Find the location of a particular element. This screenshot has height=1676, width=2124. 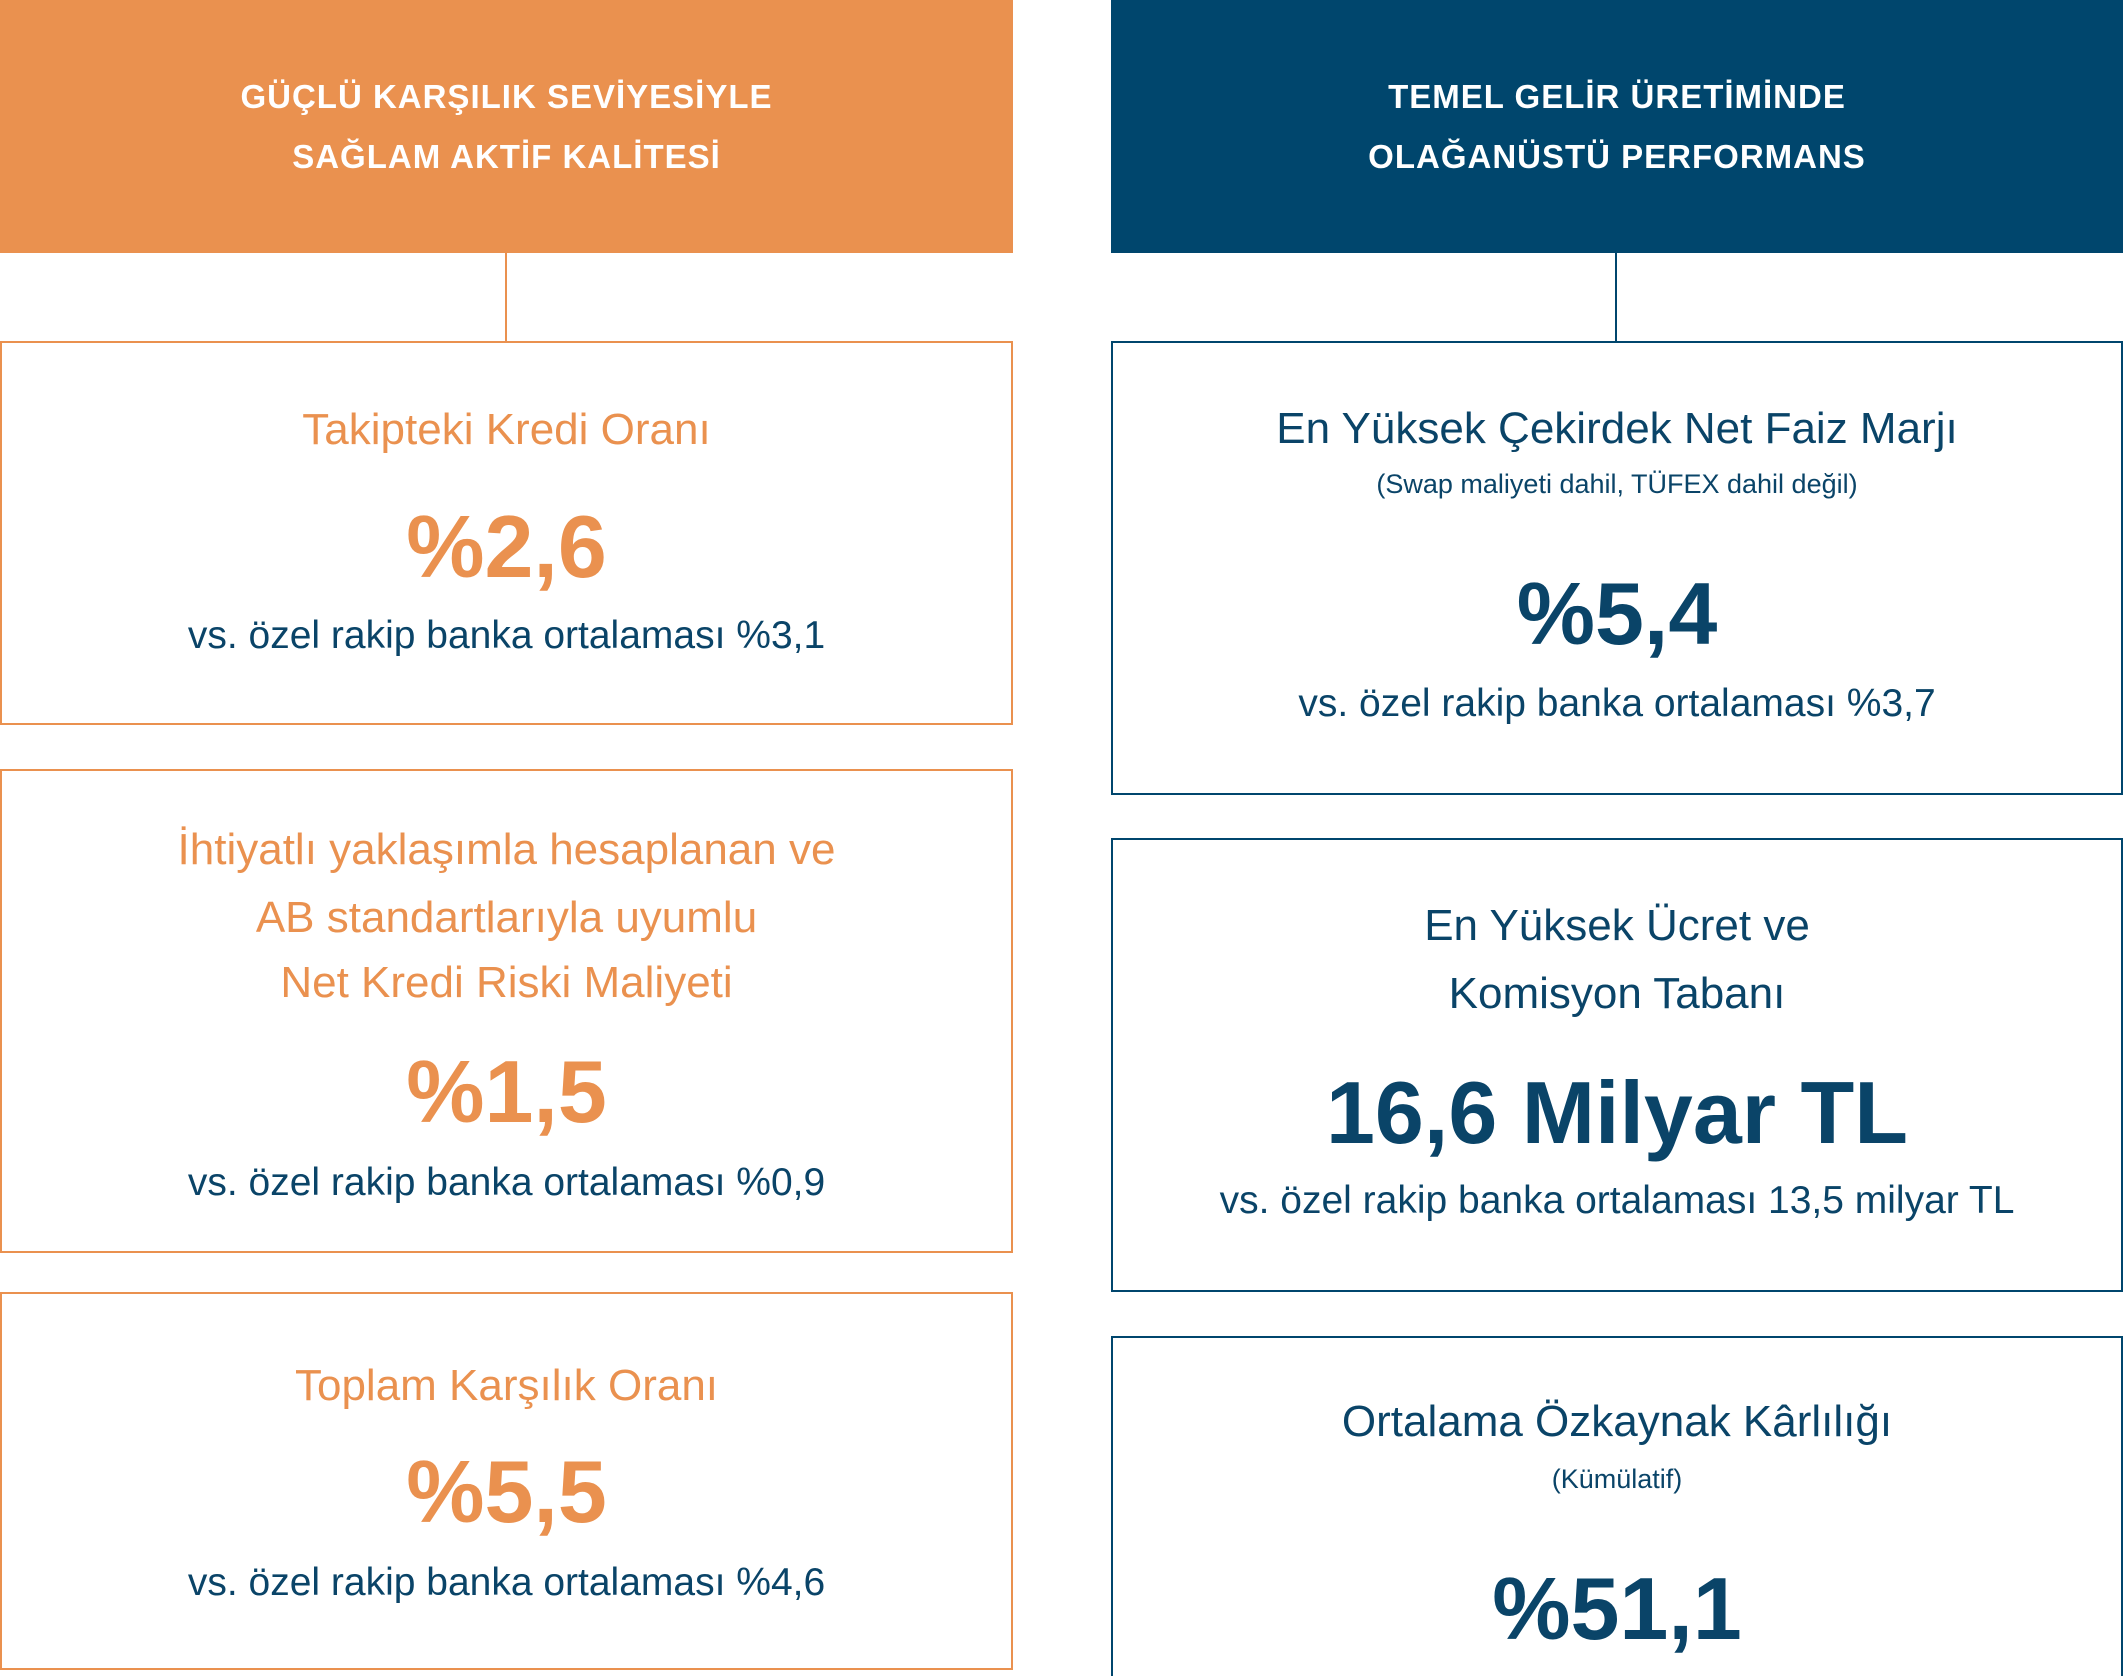

card-comparison: vs. özel rakip banka ortalaması %3,1 is located at coordinates (506, 635).